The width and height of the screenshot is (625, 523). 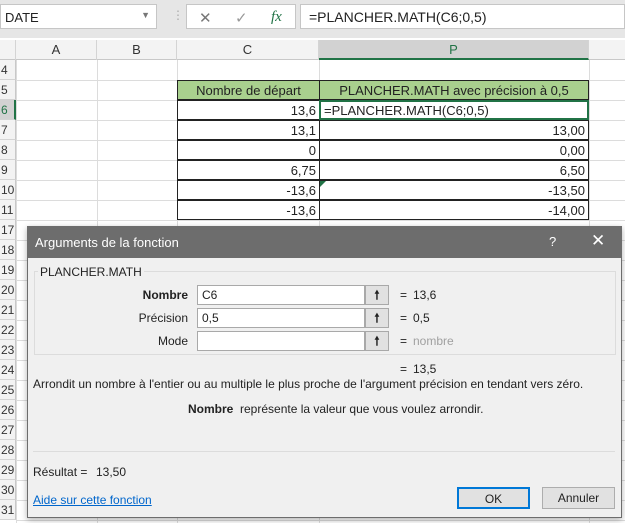 I want to click on header-cell-floor: PLANCHER.MATH avec précision à 0,5, so click(x=454, y=90).